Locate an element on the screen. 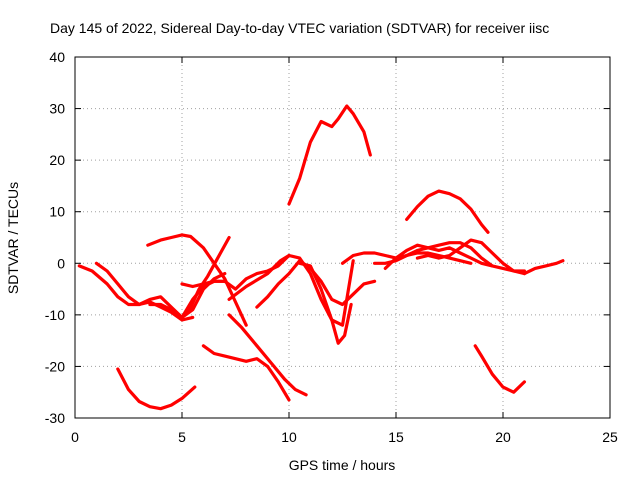 The width and height of the screenshot is (640, 480). y-tick-label: -30 is located at coordinates (55, 418).